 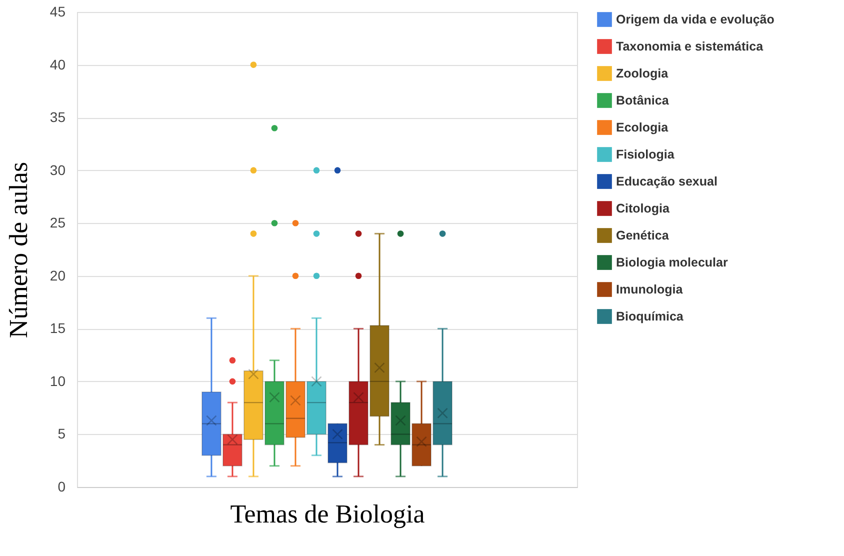 I want to click on legend-label: Fisiologia, so click(x=646, y=155).